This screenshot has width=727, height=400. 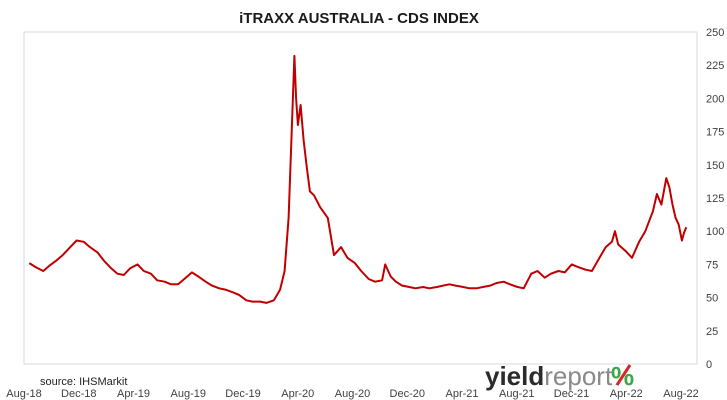 What do you see at coordinates (715, 66) in the screenshot?
I see `y-tick-label: 225` at bounding box center [715, 66].